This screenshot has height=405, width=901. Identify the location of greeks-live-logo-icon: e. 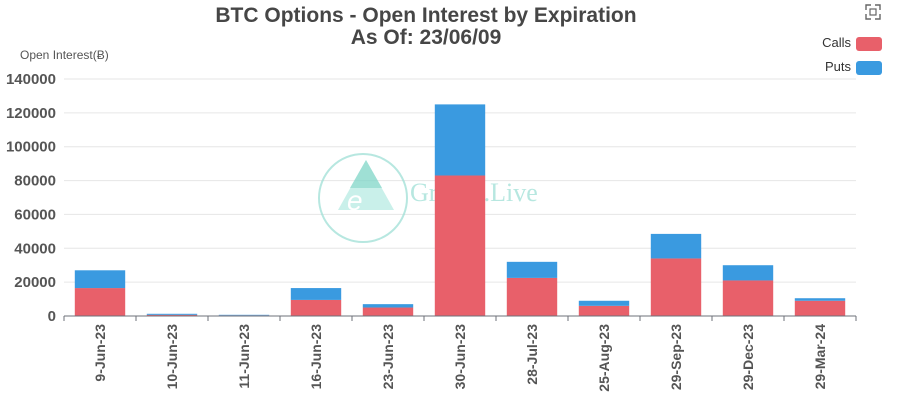
(363, 198).